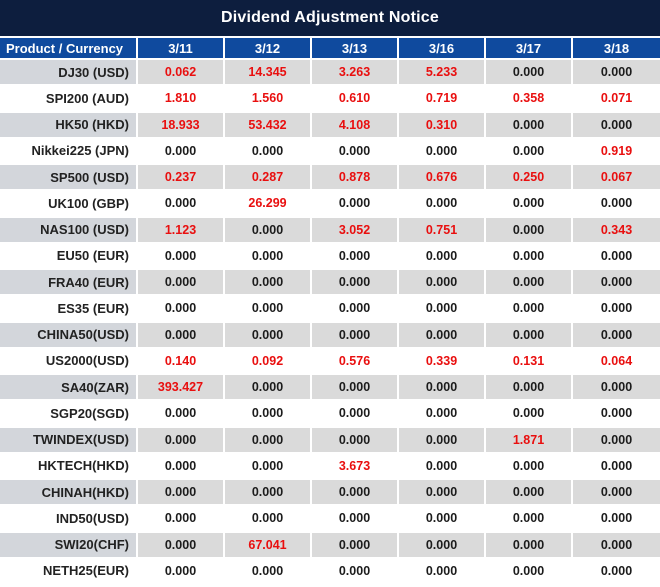  I want to click on value-cell: 0.751, so click(442, 230).